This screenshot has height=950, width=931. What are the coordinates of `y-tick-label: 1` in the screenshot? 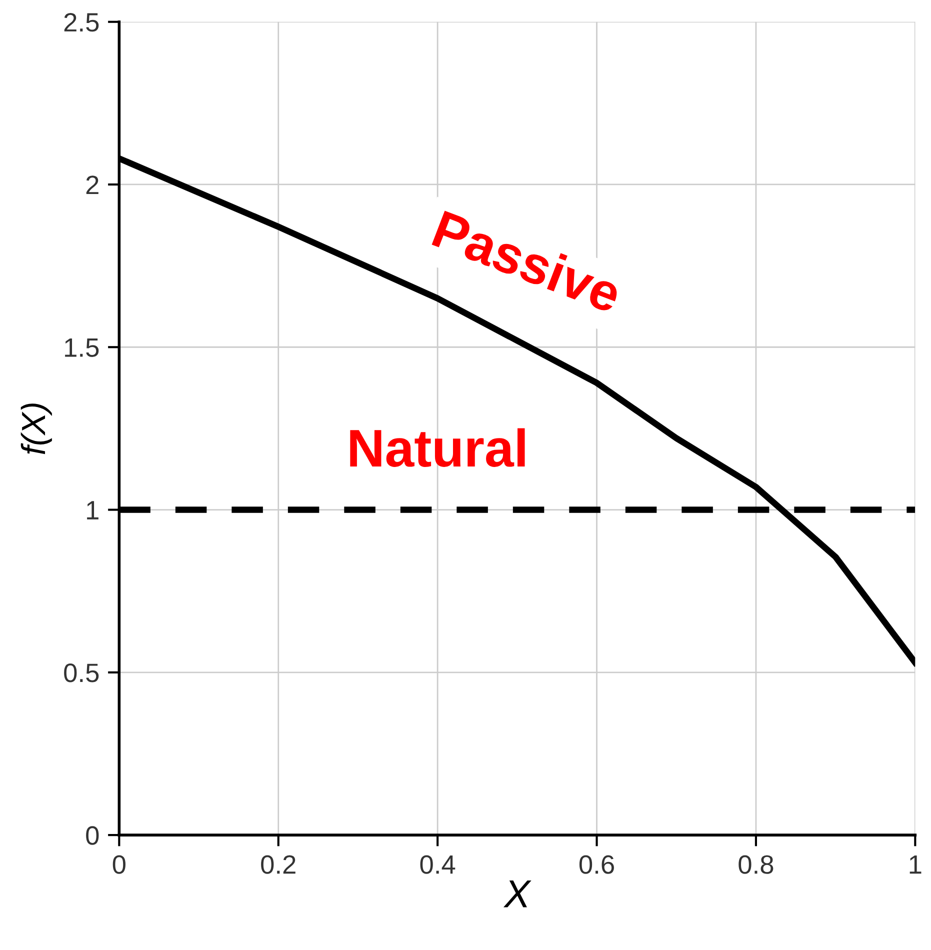 It's located at (92, 510).